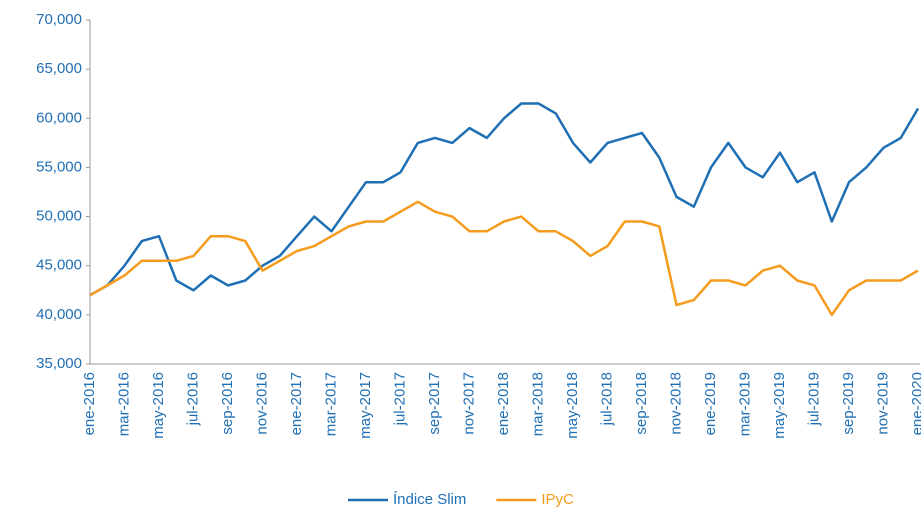 This screenshot has width=921, height=512. I want to click on x-tick-label: jul-2019, so click(813, 399).